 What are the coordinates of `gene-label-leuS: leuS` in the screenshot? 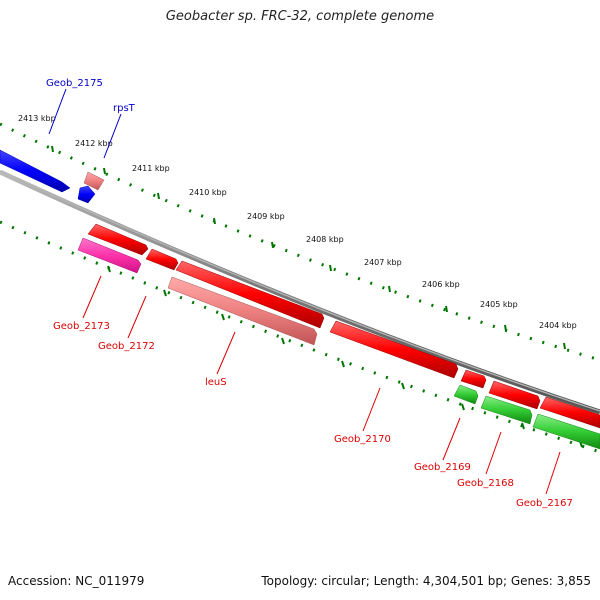 It's located at (216, 382).